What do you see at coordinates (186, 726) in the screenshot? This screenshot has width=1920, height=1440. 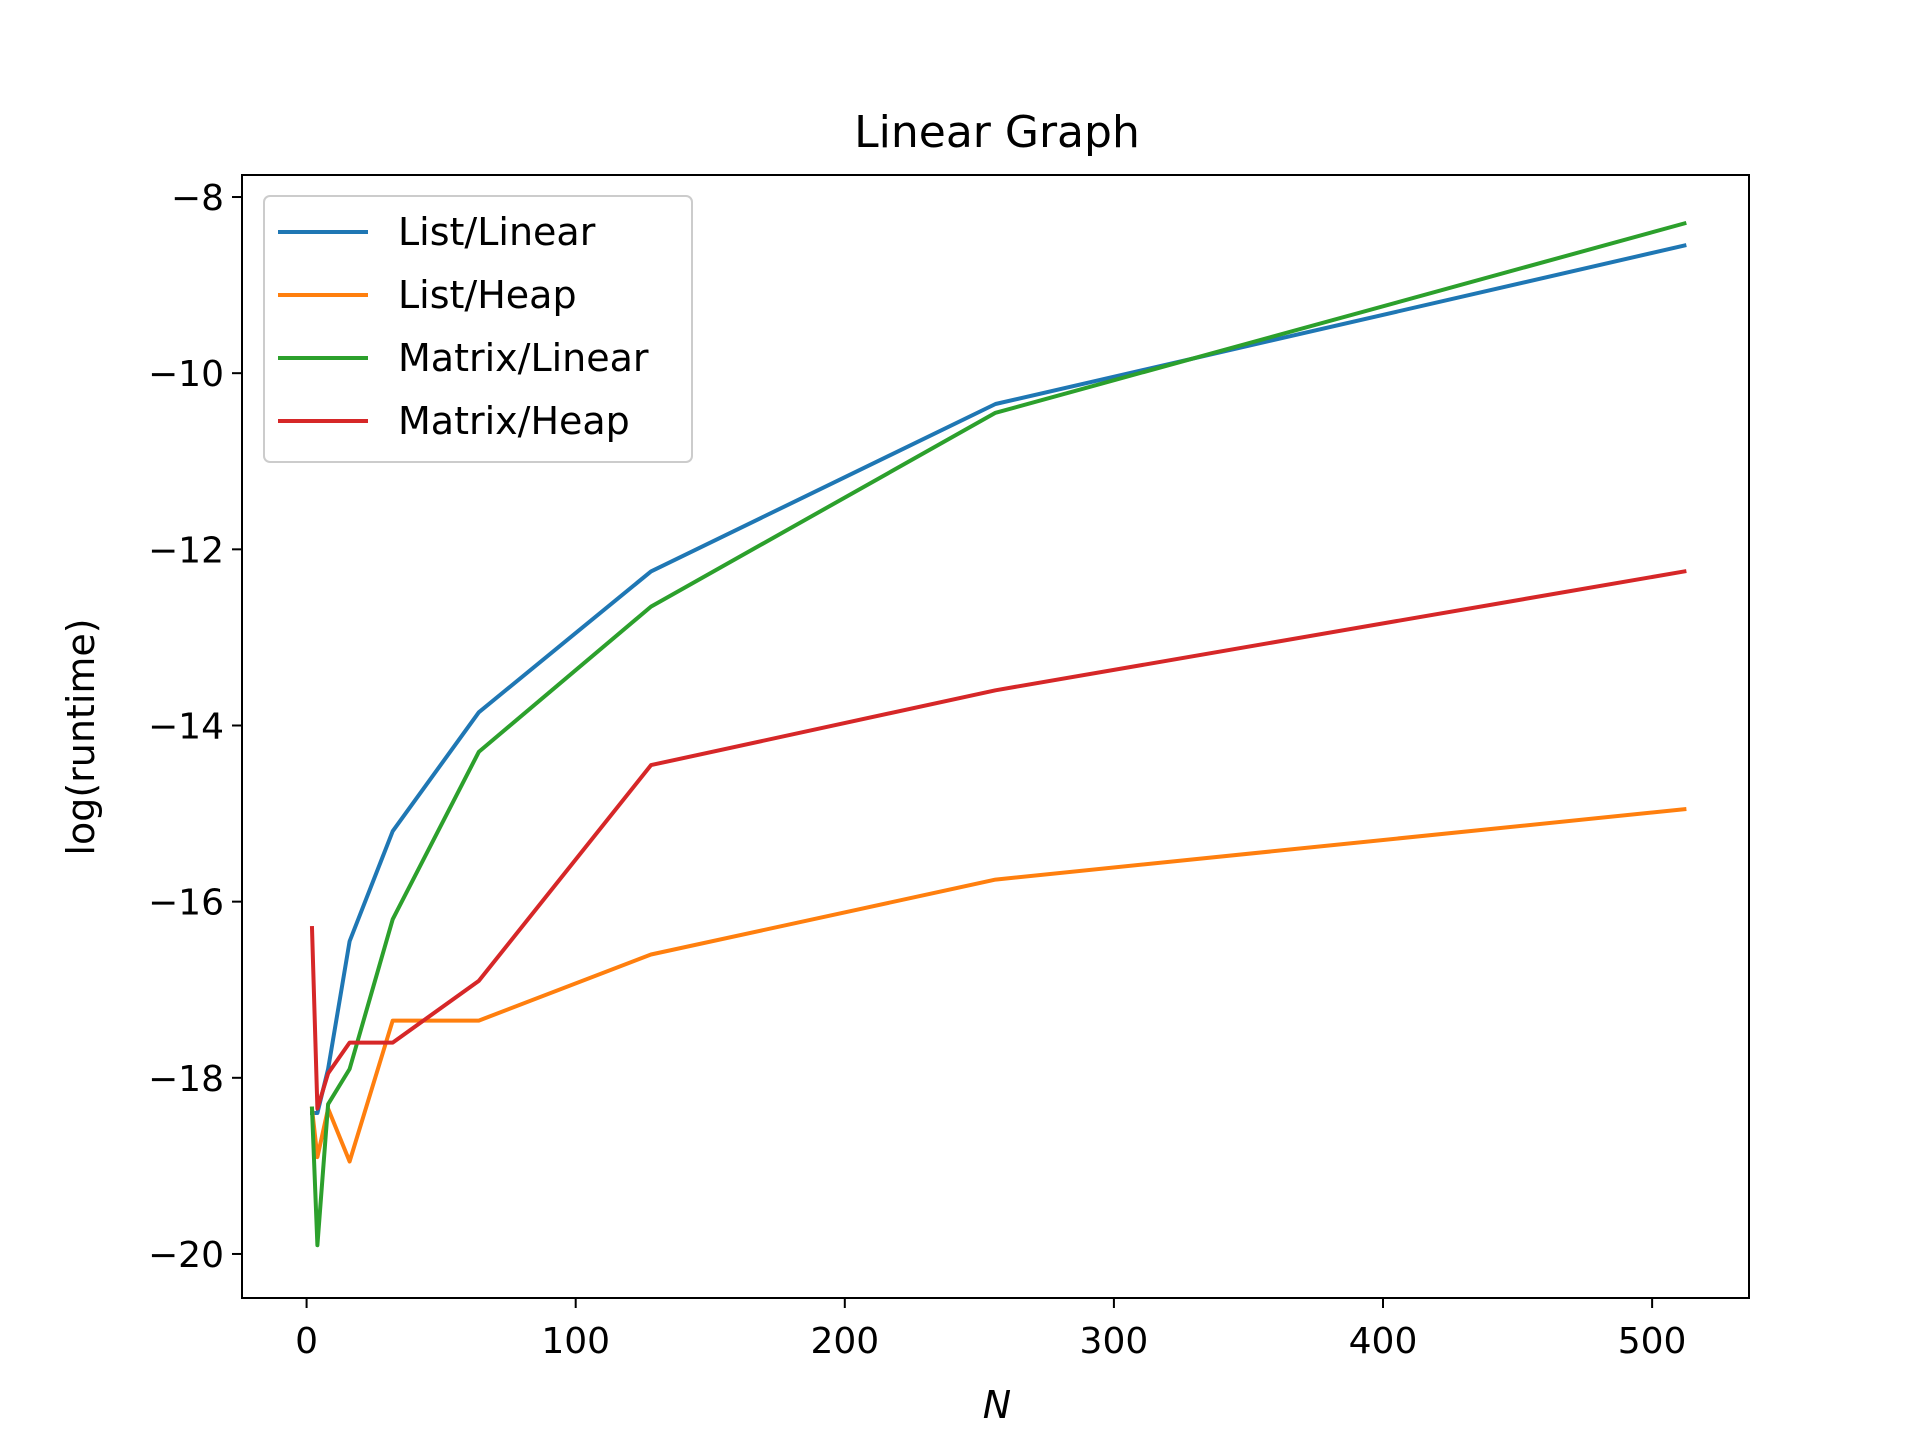 I see `y-tick-label: −14` at bounding box center [186, 726].